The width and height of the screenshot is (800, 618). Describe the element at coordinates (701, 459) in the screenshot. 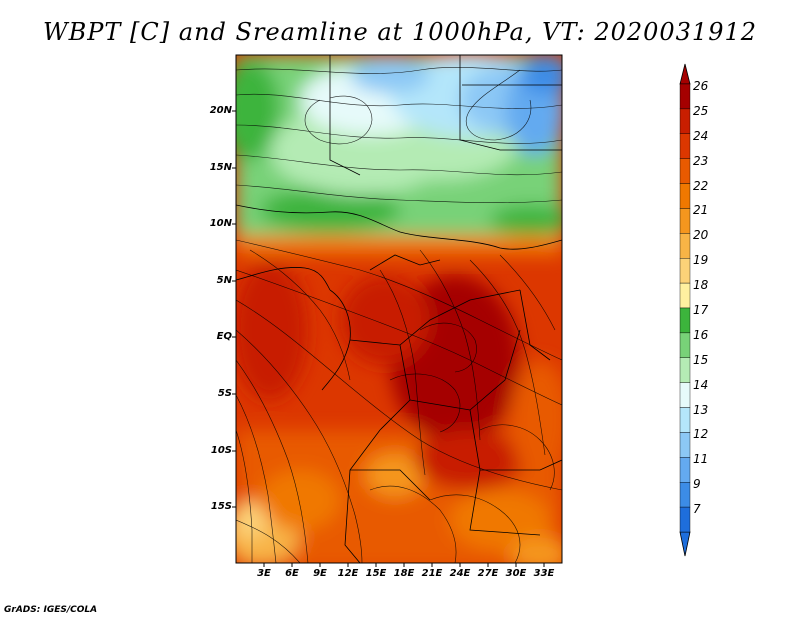

I see `colorbar-label-11: 11` at that location.